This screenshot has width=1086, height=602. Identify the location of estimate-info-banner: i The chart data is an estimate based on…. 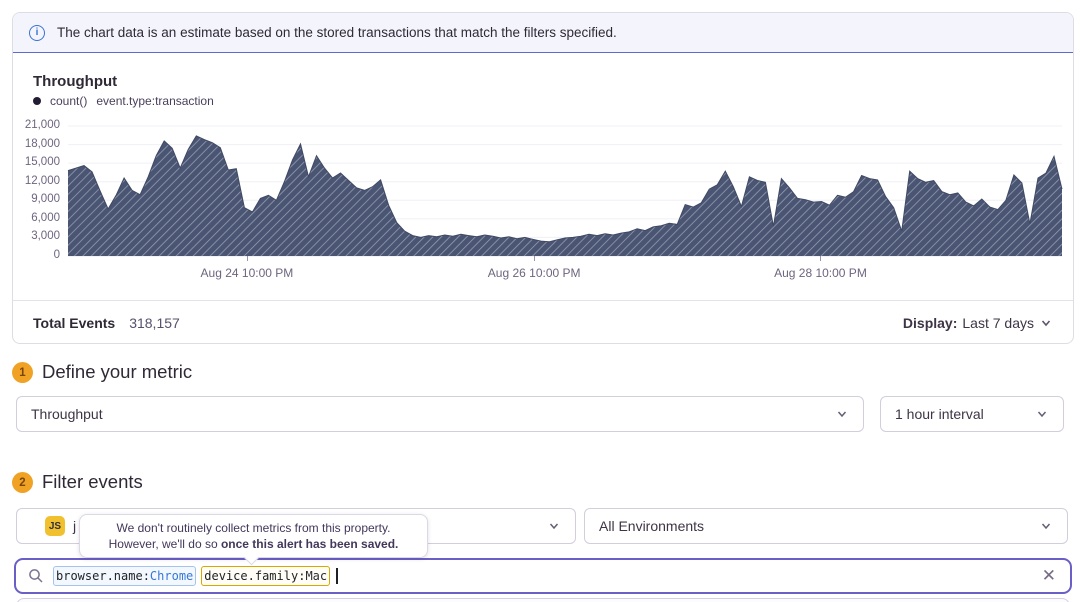
(543, 33).